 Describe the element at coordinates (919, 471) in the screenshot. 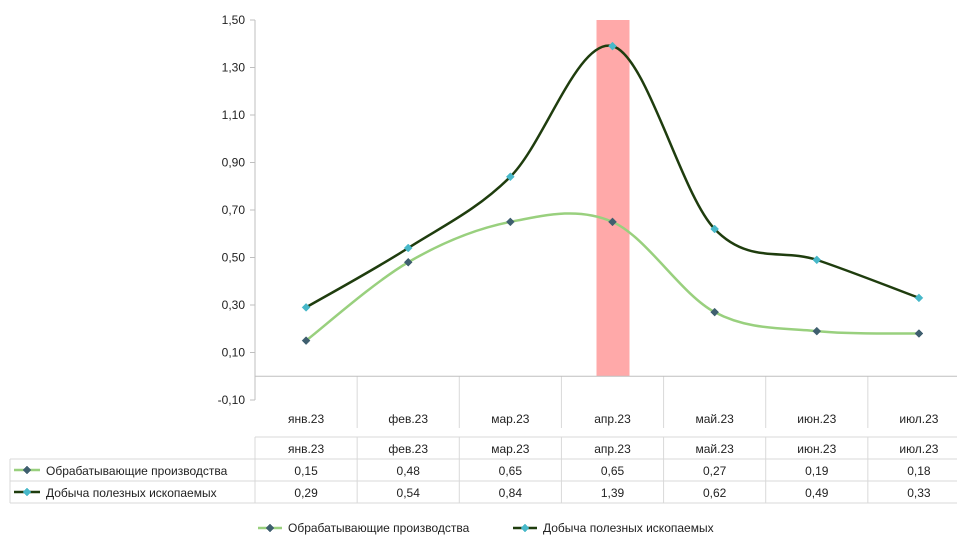

I see `table-value-cell: 0,18` at that location.